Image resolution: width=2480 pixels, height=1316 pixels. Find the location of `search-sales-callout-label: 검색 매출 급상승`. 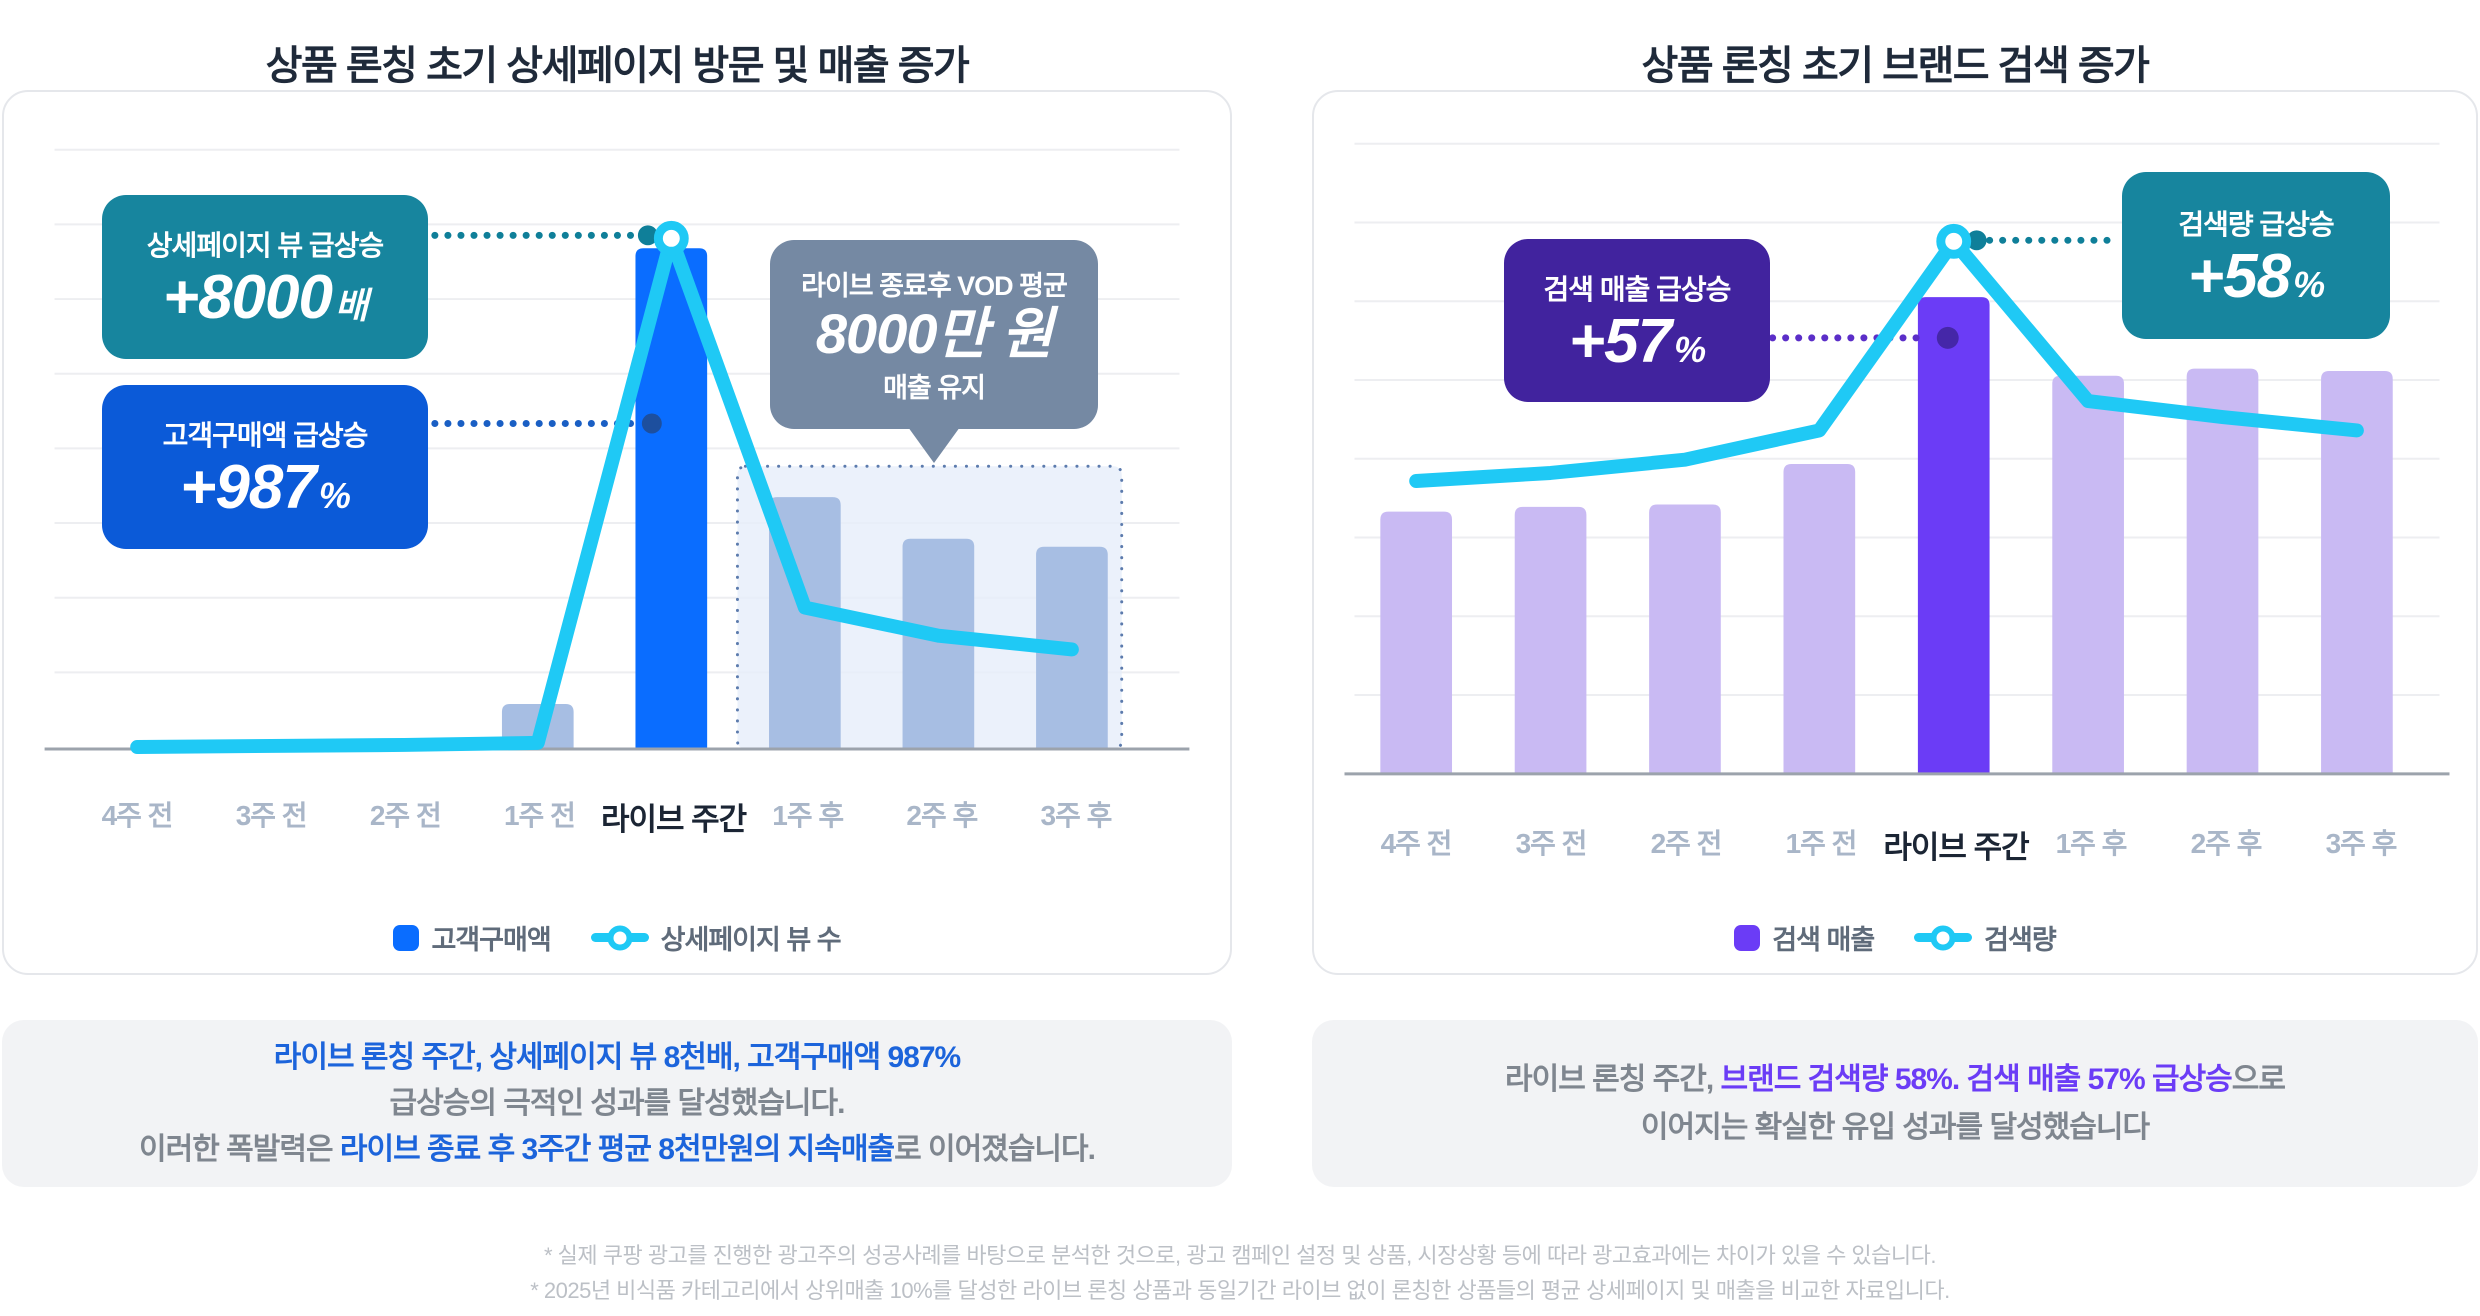

search-sales-callout-label: 검색 매출 급상승 is located at coordinates (1637, 289).